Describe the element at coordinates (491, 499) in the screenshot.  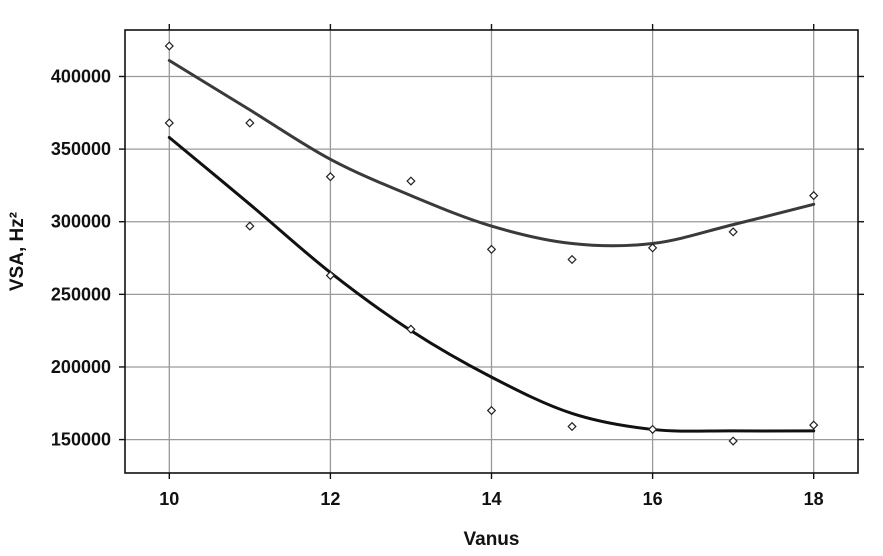
I see `x-tick-label: 14` at that location.